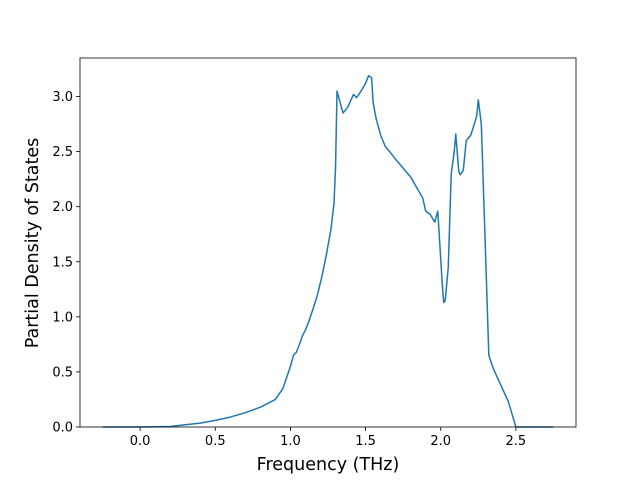 The image size is (640, 480). Describe the element at coordinates (215, 441) in the screenshot. I see `x-tick-label: 0.5` at that location.